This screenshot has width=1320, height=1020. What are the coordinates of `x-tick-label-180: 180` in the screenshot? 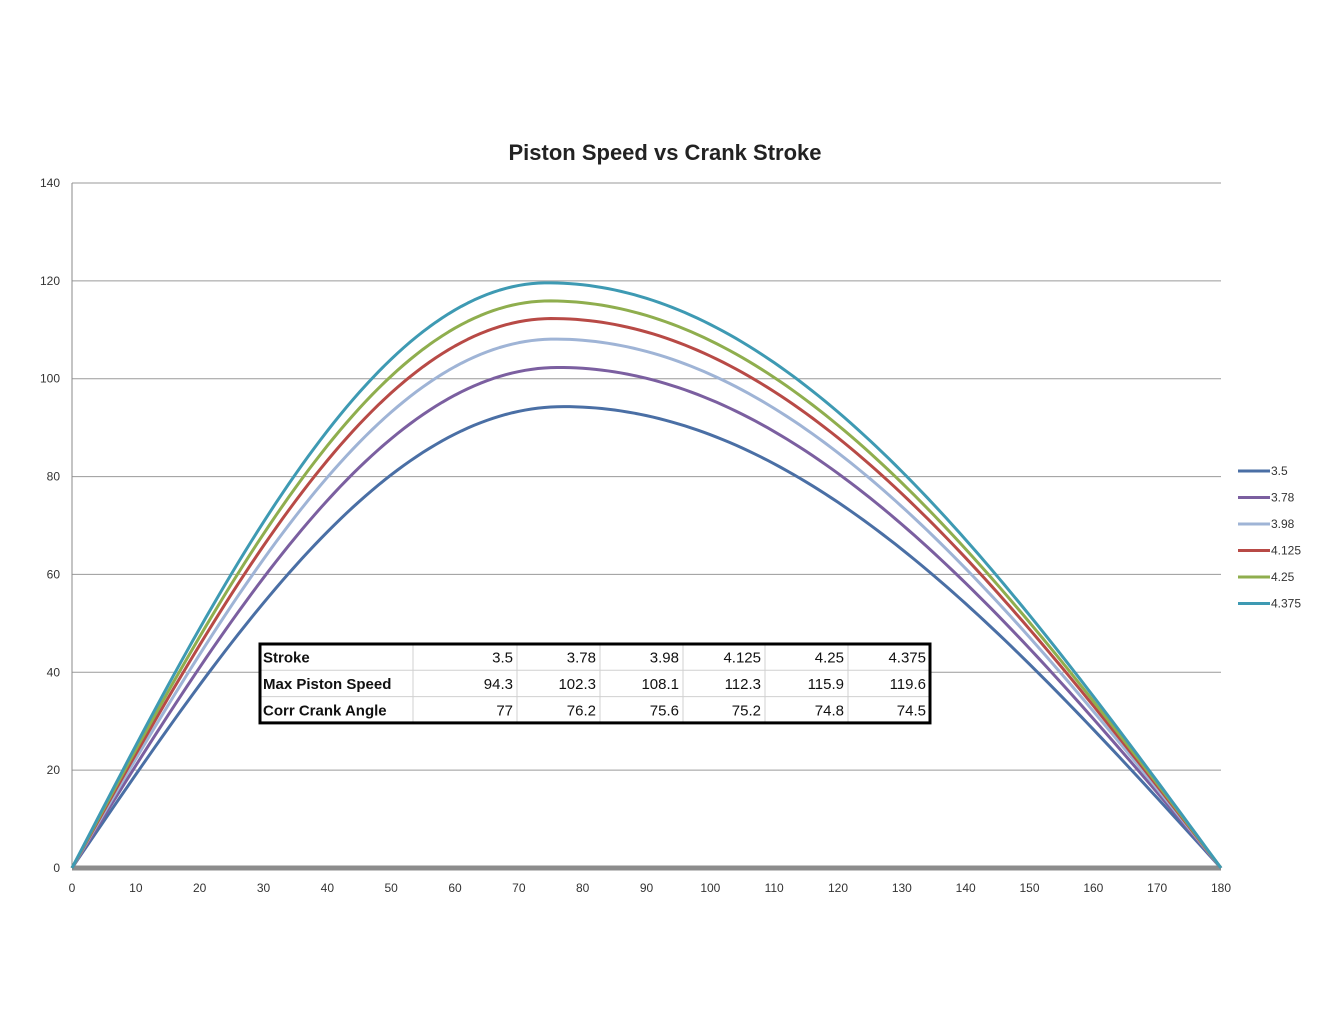 It's located at (1221, 888).